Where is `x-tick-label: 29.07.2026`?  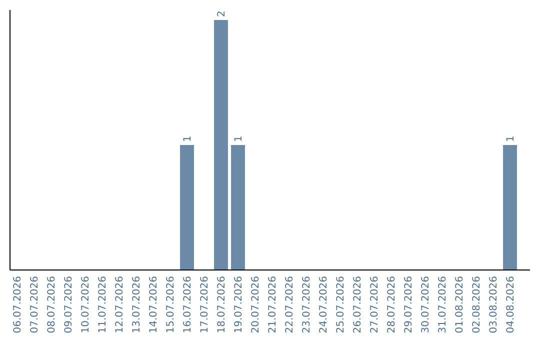
x-tick-label: 29.07.2026 is located at coordinates (409, 305).